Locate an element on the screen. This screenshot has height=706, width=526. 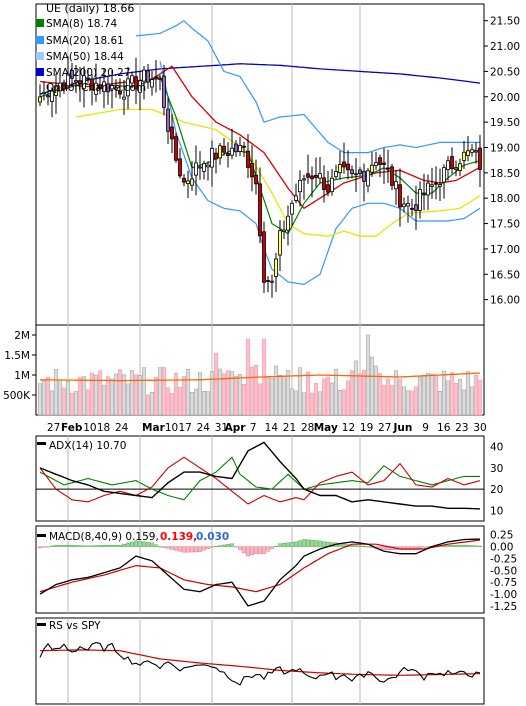
adx-line is located at coordinates (260, 475).